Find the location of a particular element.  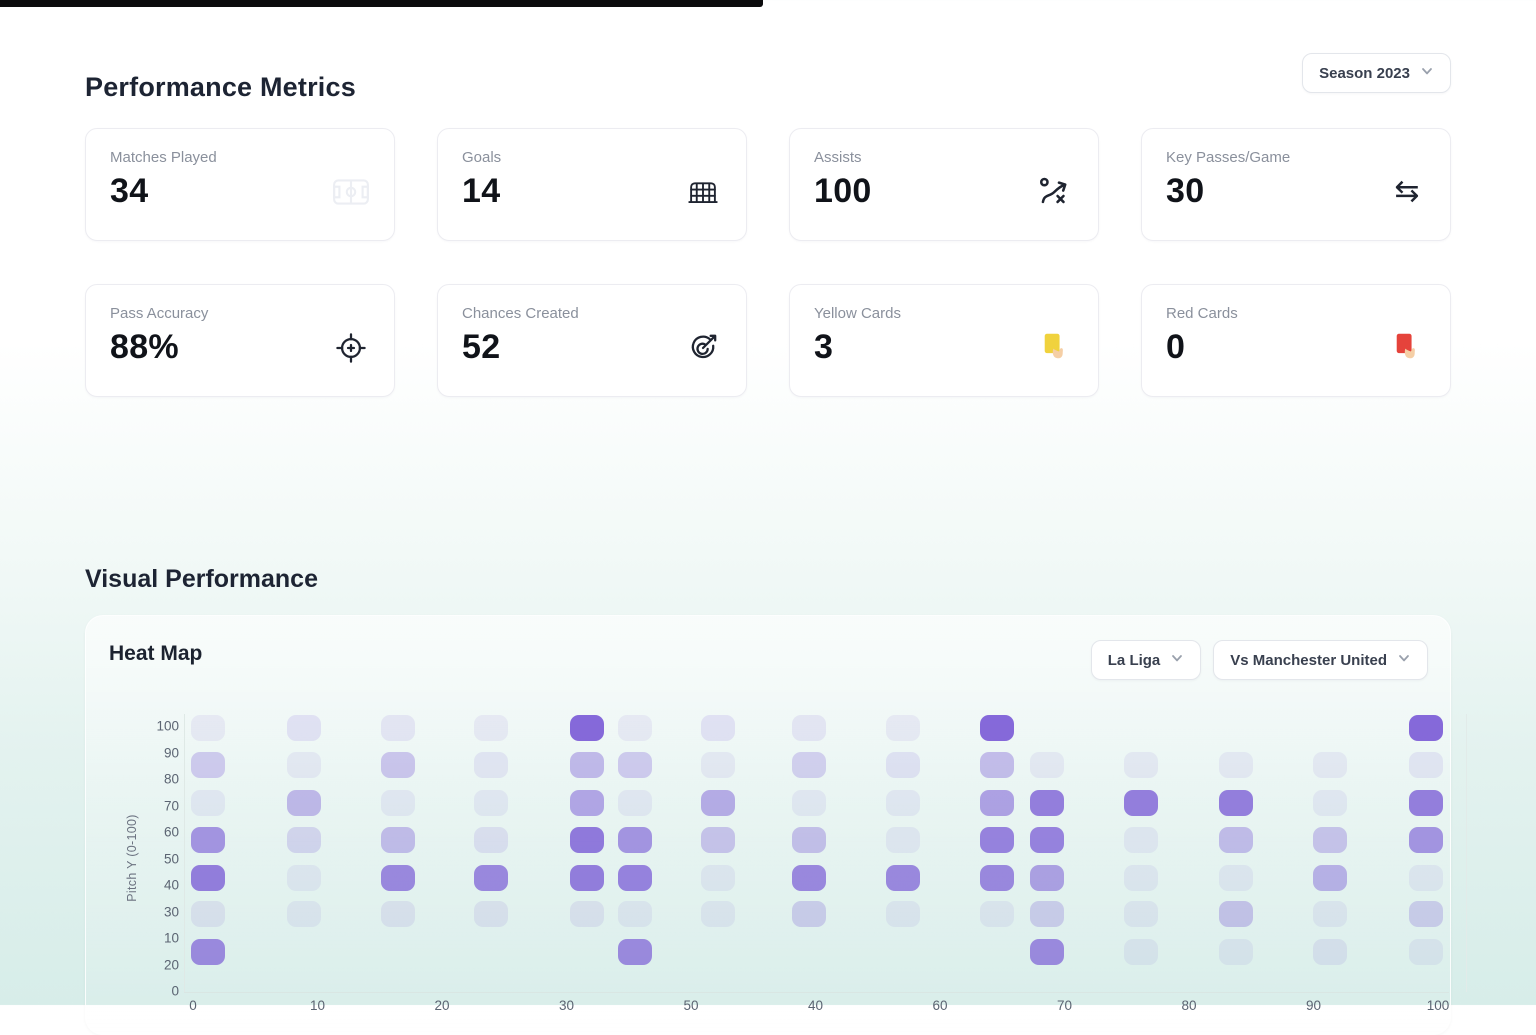

metric-label: Chances Created is located at coordinates (520, 313).